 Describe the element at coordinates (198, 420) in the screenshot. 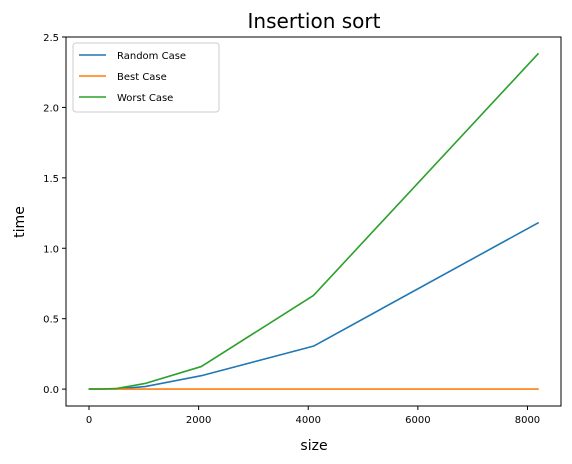

I see `x-tick-label: 2000` at that location.